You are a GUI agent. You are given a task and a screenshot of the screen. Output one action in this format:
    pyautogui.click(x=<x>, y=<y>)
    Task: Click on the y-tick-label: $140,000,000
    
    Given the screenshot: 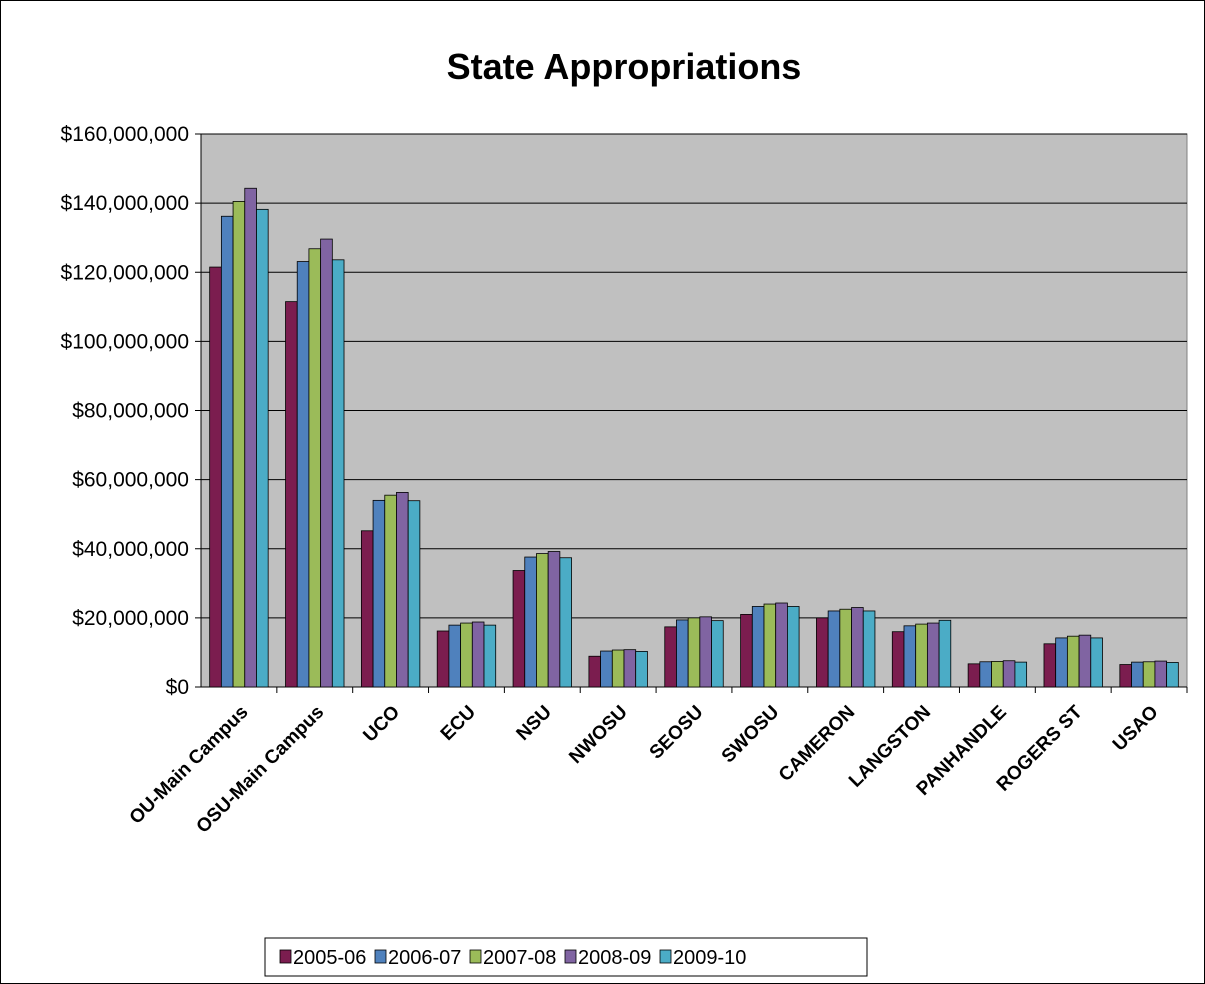 What is the action you would take?
    pyautogui.click(x=125, y=203)
    